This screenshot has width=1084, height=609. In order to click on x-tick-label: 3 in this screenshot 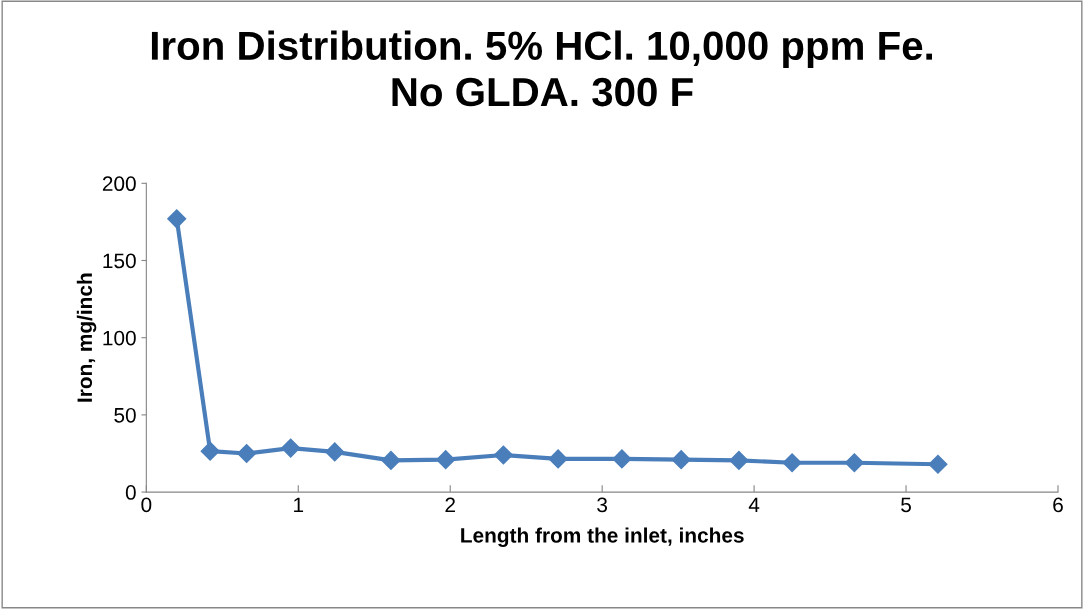, I will do `click(602, 505)`.